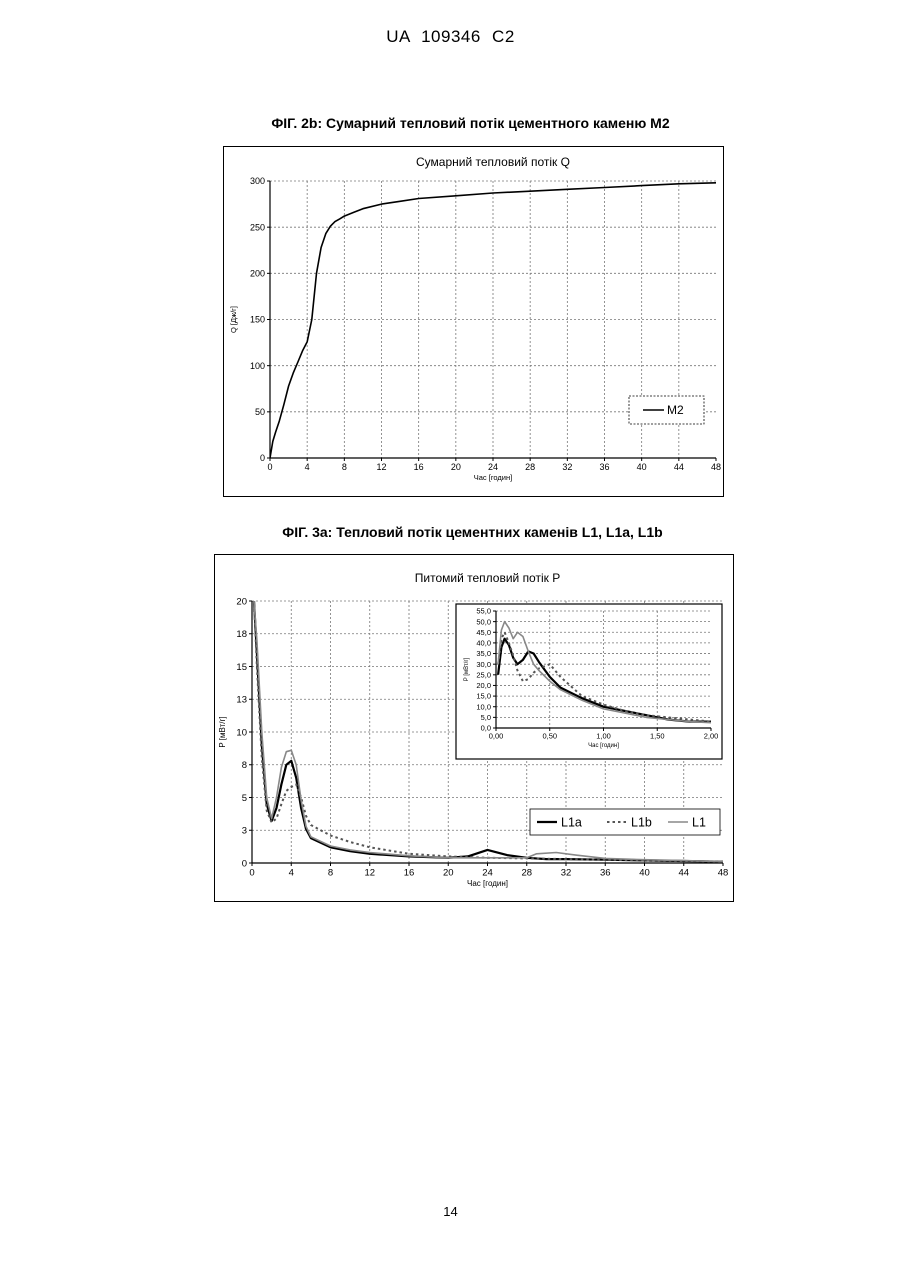  I want to click on y-tick-label: 30,0, so click(483, 664).